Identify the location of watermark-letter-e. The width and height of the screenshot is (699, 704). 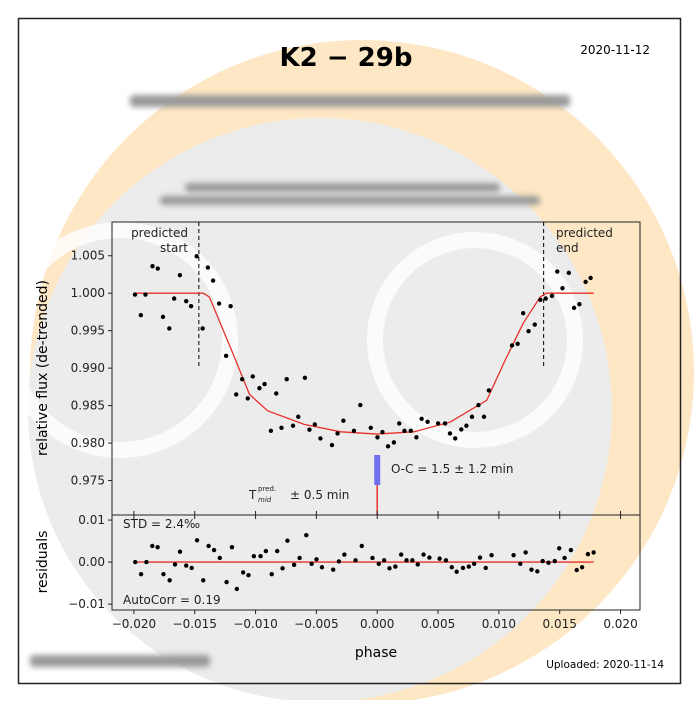
(120, 340).